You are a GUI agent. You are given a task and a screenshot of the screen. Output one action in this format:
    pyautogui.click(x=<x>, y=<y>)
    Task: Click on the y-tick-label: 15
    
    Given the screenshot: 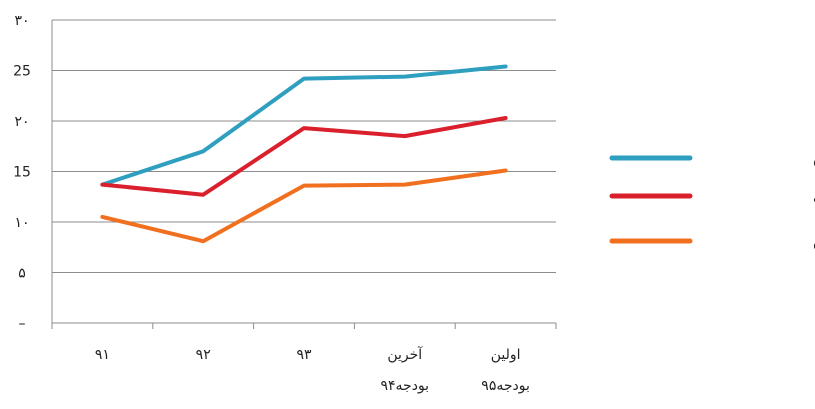 What is the action you would take?
    pyautogui.click(x=22, y=173)
    